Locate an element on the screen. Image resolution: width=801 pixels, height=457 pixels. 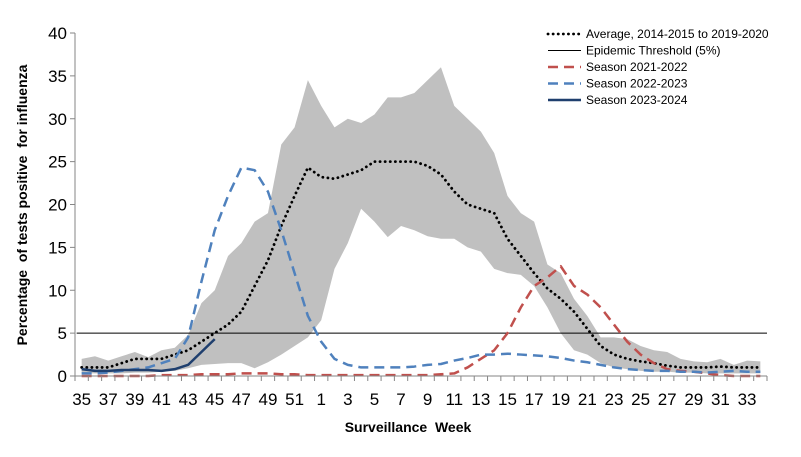
x-tick-label: 11 is located at coordinates (454, 399).